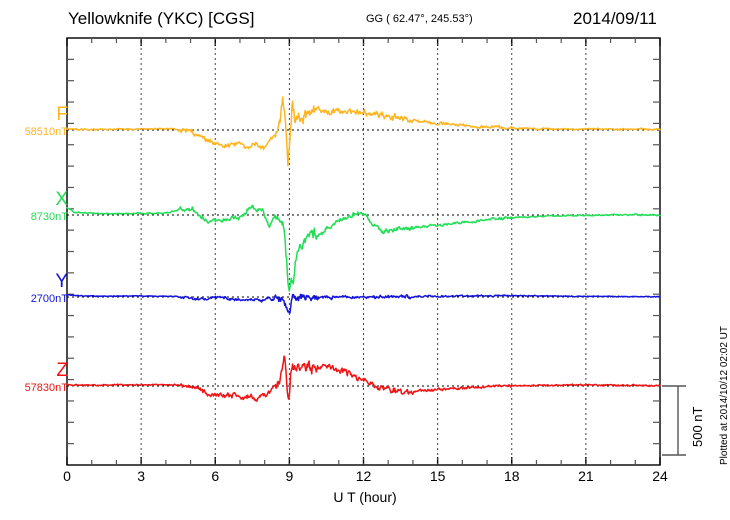  I want to click on x-tick-label: 12, so click(363, 476).